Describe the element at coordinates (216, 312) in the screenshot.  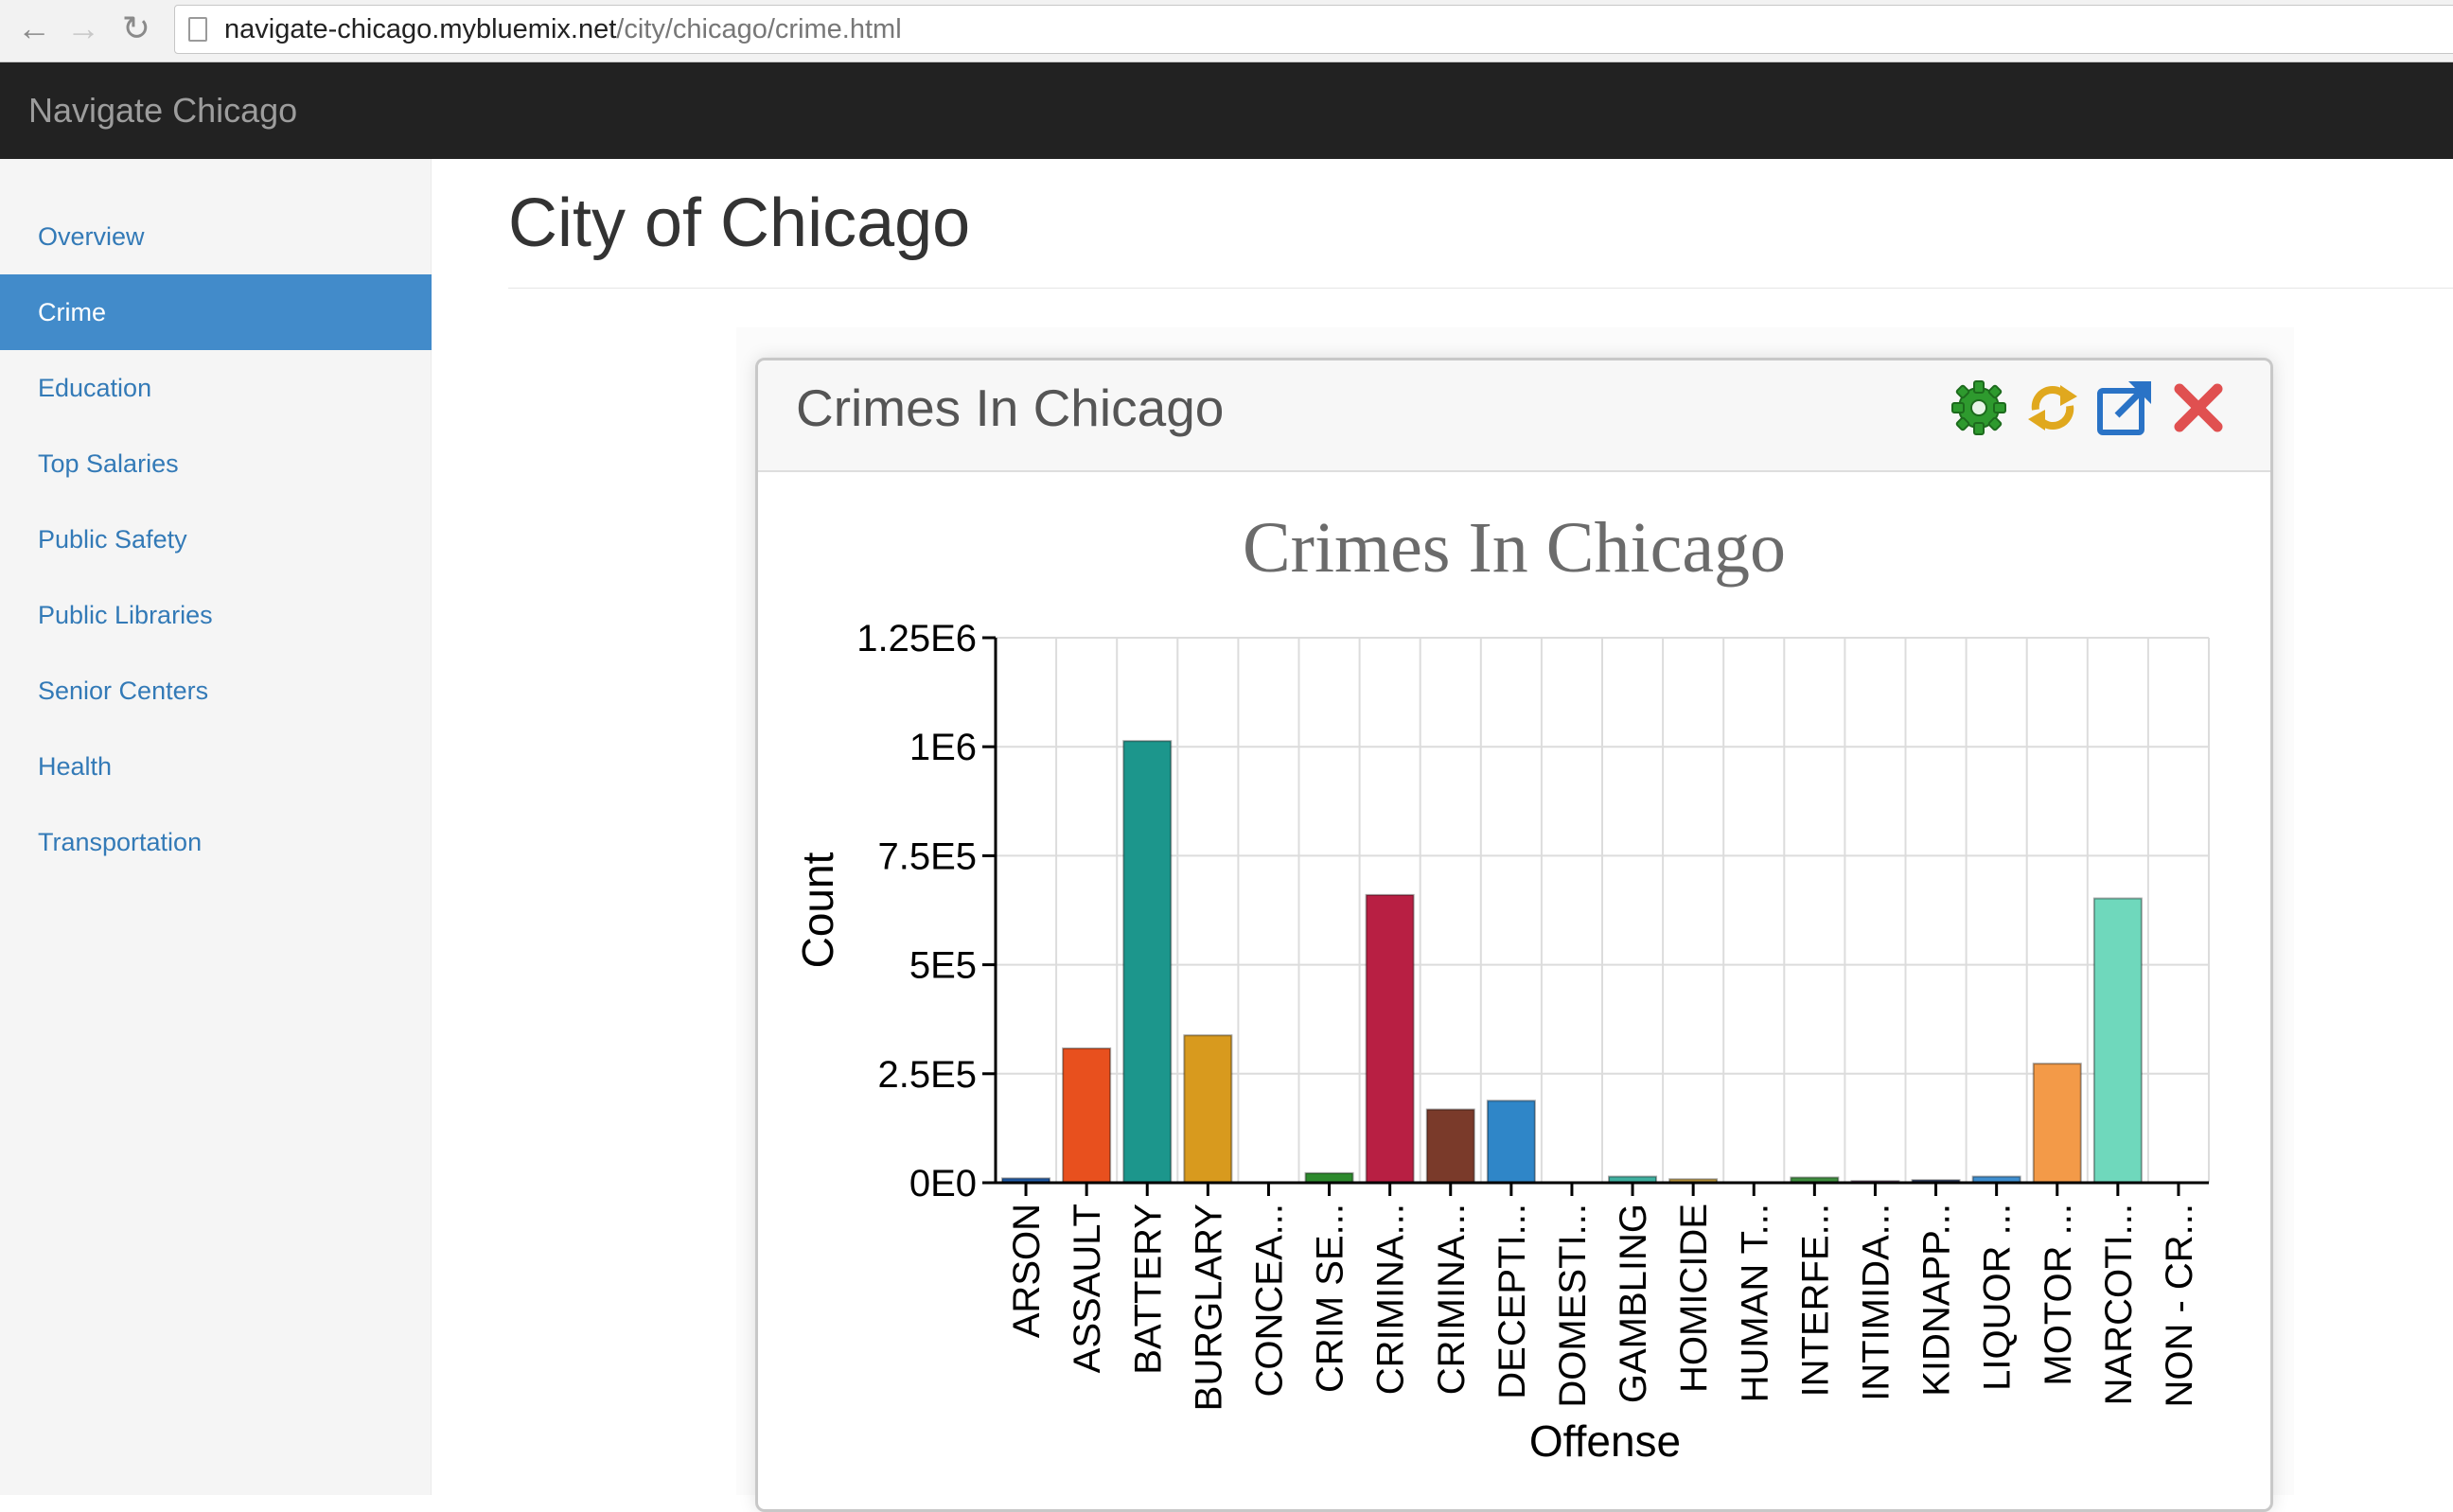
I see `sidebar-item-crime: Crime` at that location.